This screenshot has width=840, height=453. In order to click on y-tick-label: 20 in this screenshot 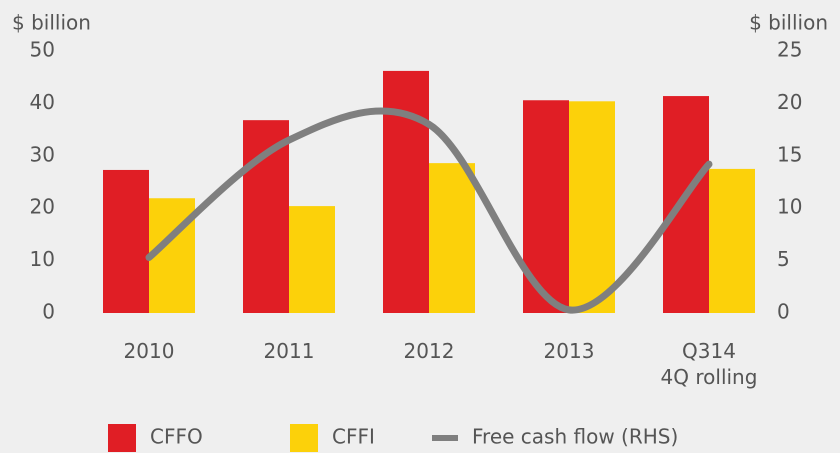, I will do `click(42, 207)`.